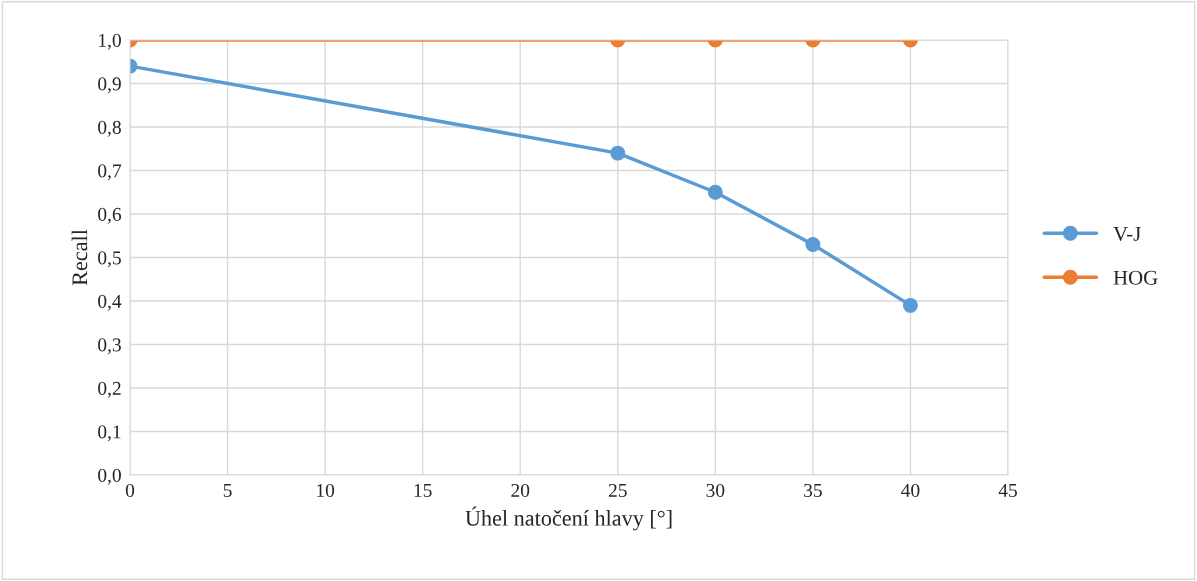  Describe the element at coordinates (110, 41) in the screenshot. I see `y-tick-label: 1,0` at that location.